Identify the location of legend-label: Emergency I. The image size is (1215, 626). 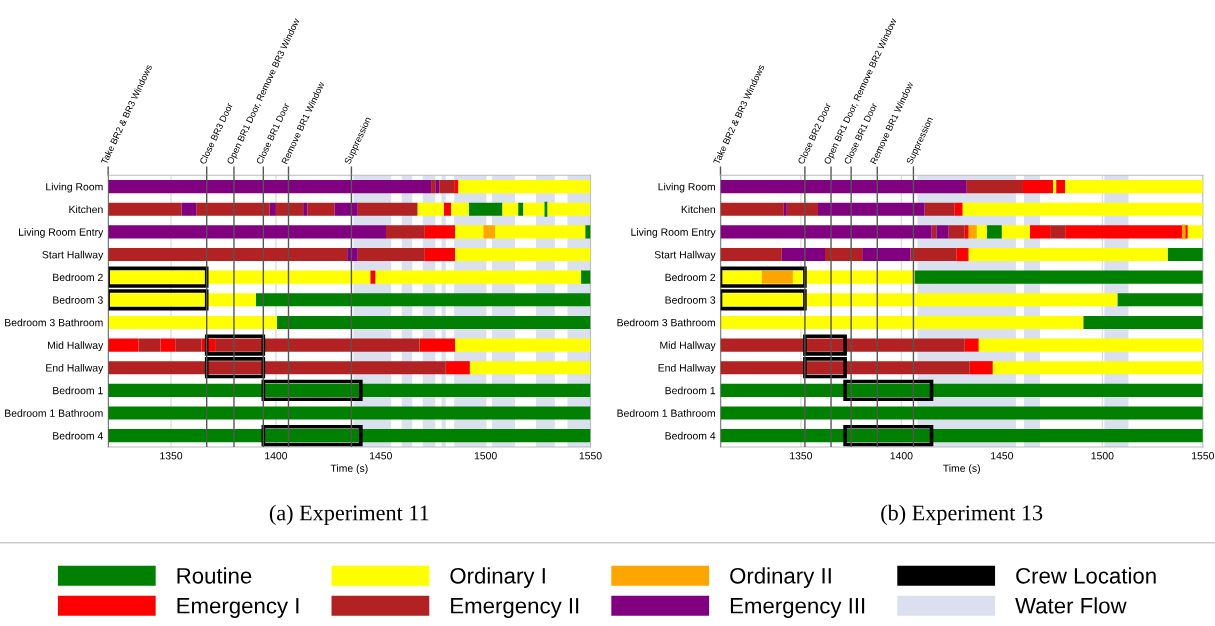
(238, 608).